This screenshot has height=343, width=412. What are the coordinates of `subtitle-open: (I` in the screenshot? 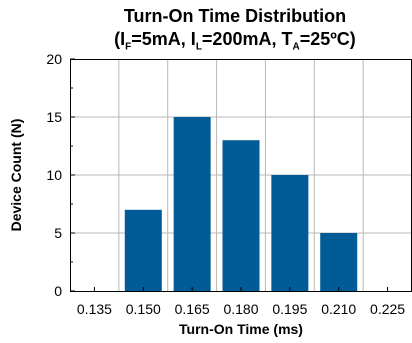 It's located at (120, 39).